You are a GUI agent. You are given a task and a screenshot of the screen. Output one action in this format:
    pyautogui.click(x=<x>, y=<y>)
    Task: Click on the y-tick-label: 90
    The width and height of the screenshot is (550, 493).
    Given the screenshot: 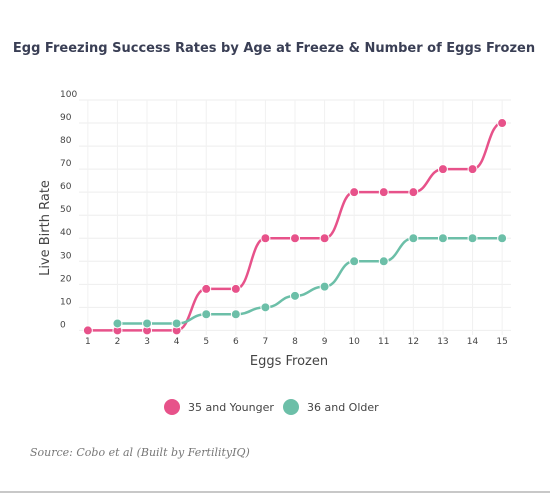 What is the action you would take?
    pyautogui.click(x=66, y=118)
    